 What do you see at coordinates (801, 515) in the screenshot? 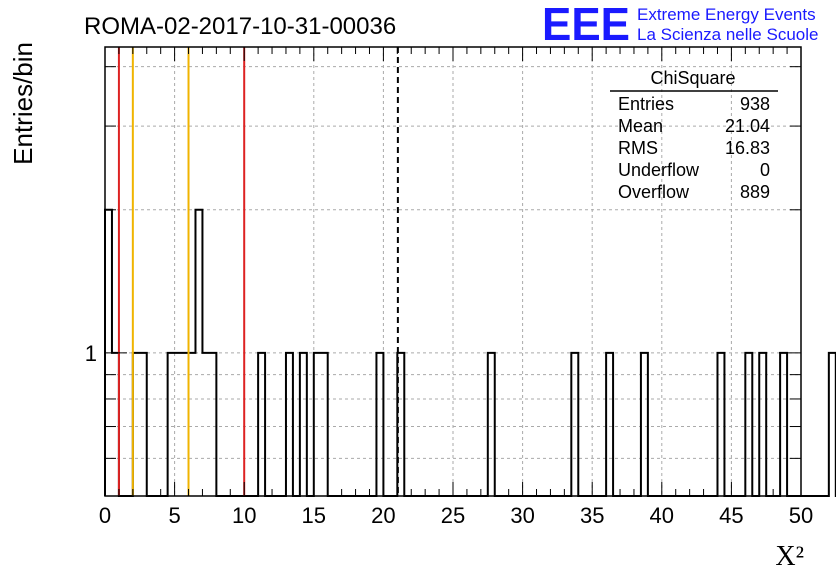
I see `x-tick-label: 50` at bounding box center [801, 515].